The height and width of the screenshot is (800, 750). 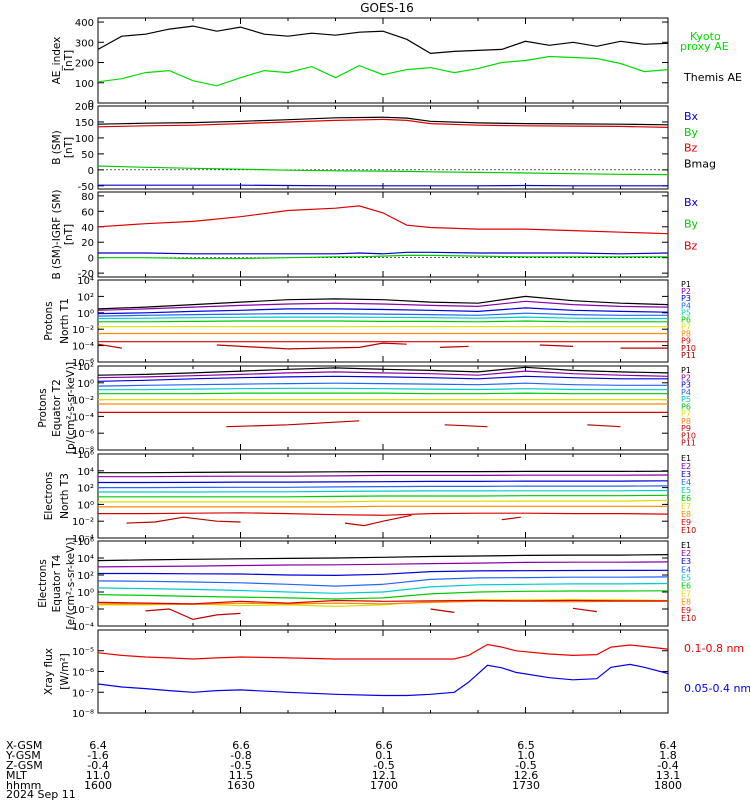 What do you see at coordinates (383, 389) in the screenshot?
I see `series-p5` at bounding box center [383, 389].